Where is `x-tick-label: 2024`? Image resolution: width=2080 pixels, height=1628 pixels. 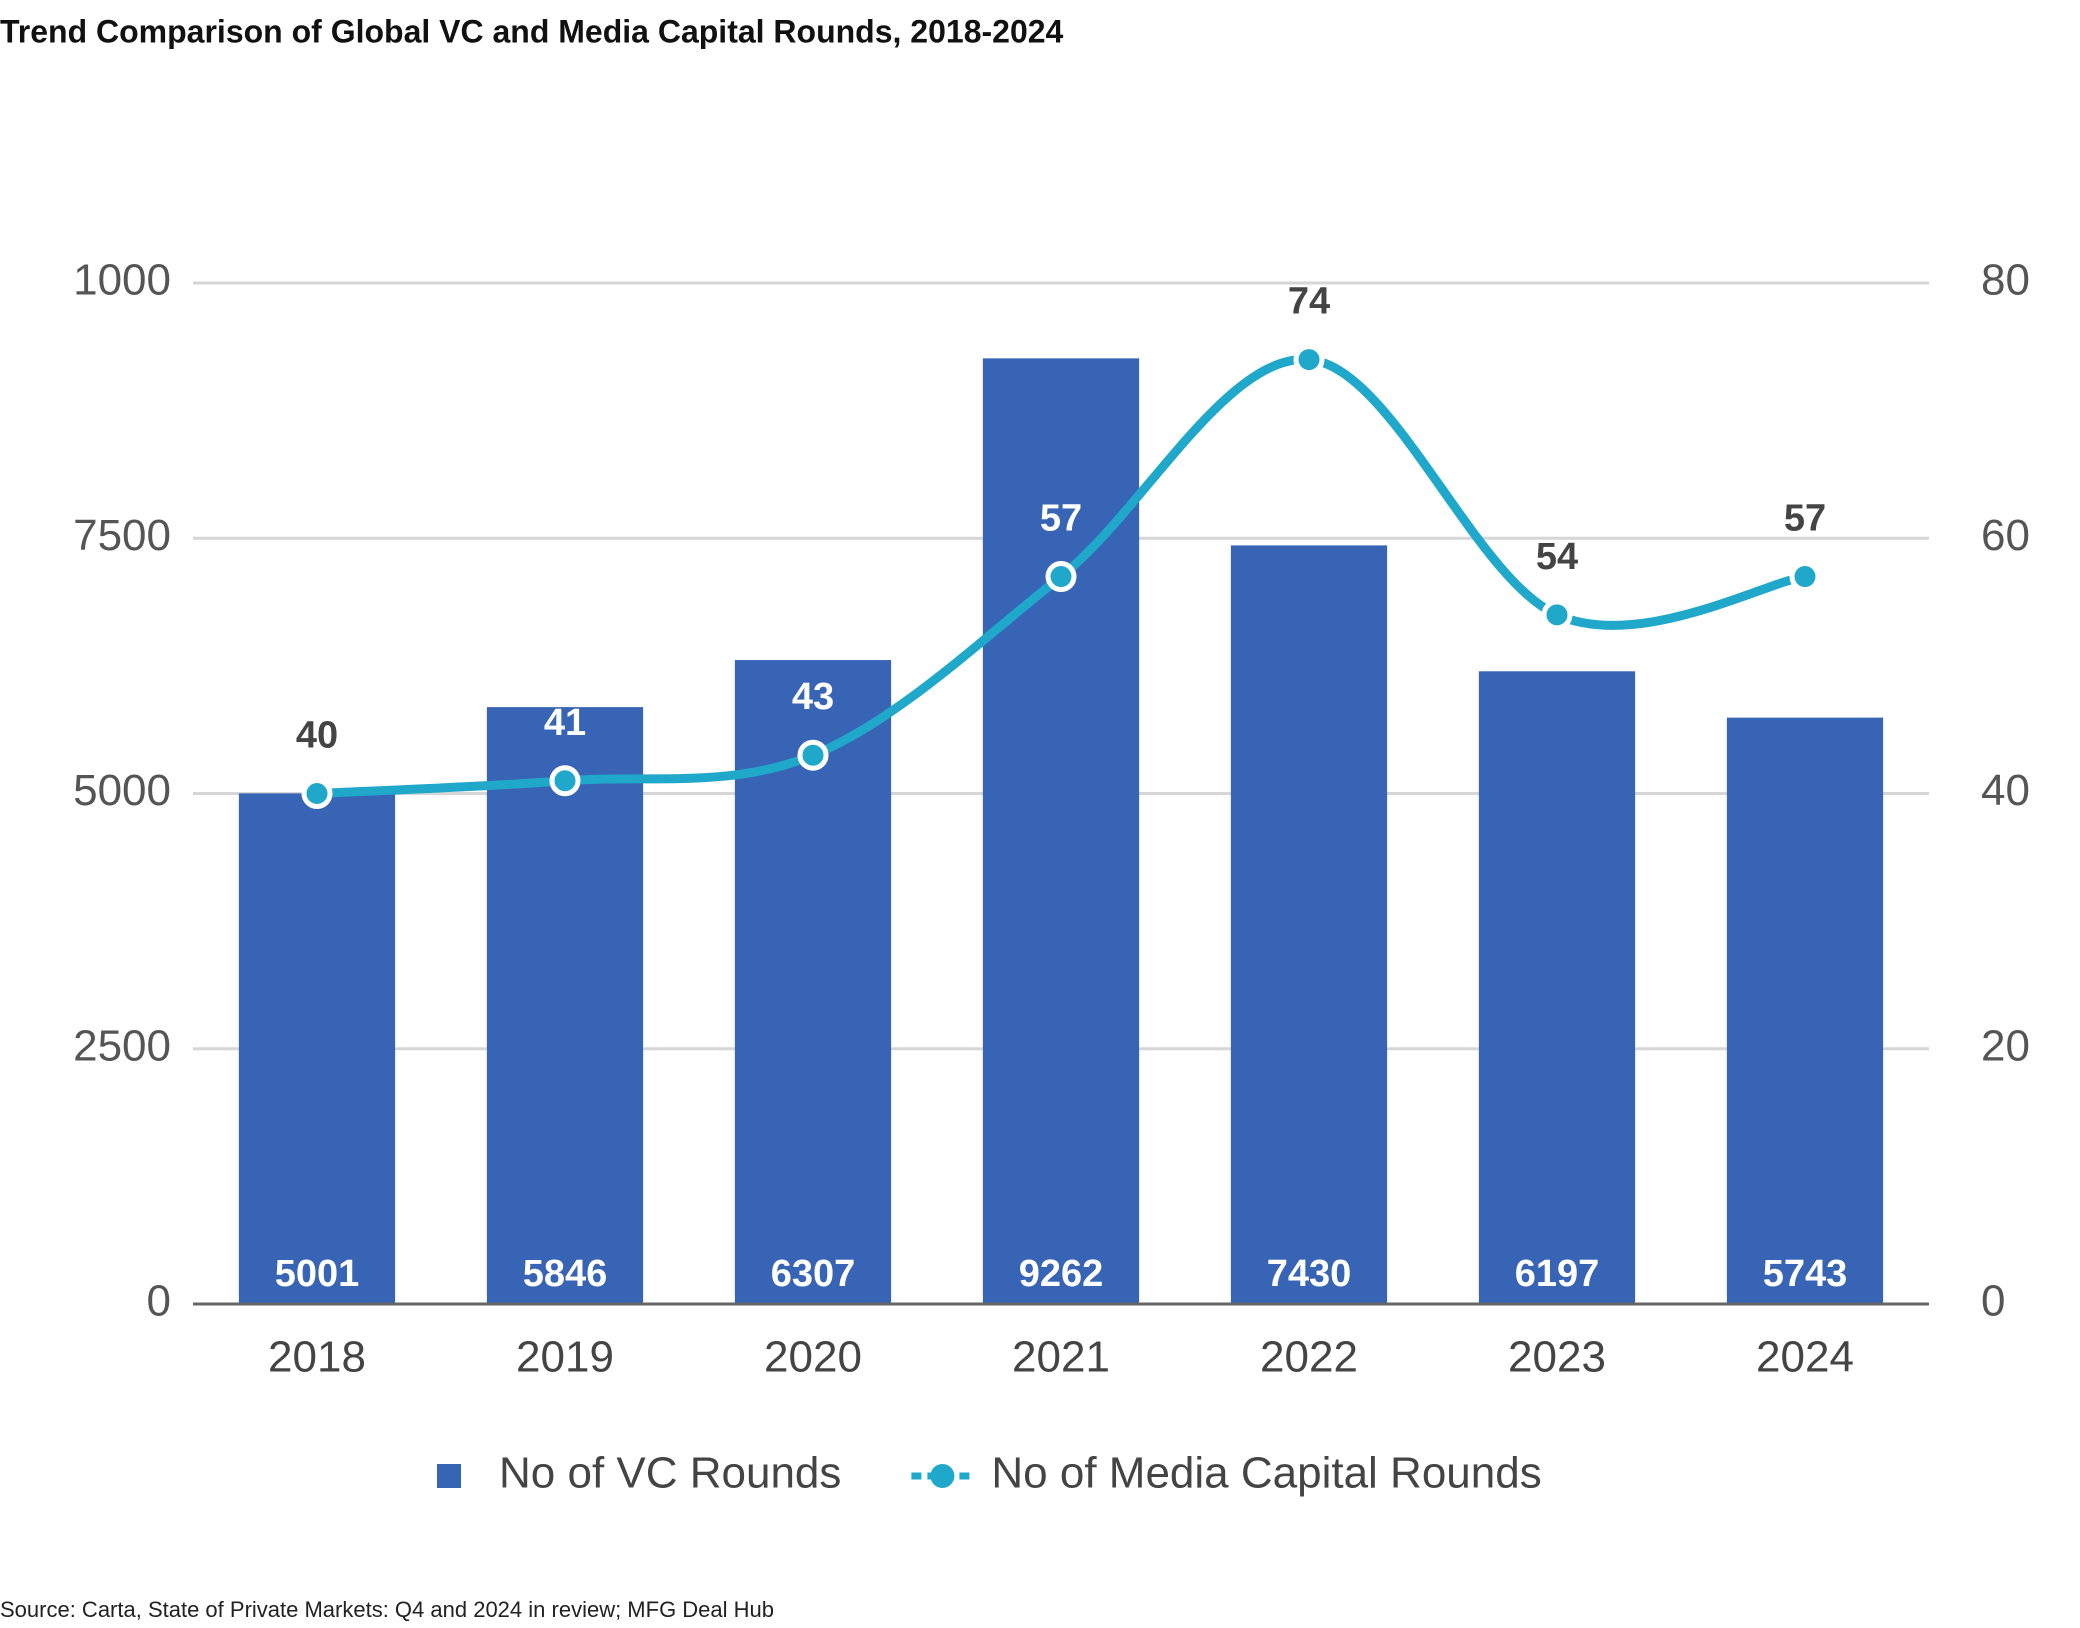
x-tick-label: 2024 is located at coordinates (1805, 1357).